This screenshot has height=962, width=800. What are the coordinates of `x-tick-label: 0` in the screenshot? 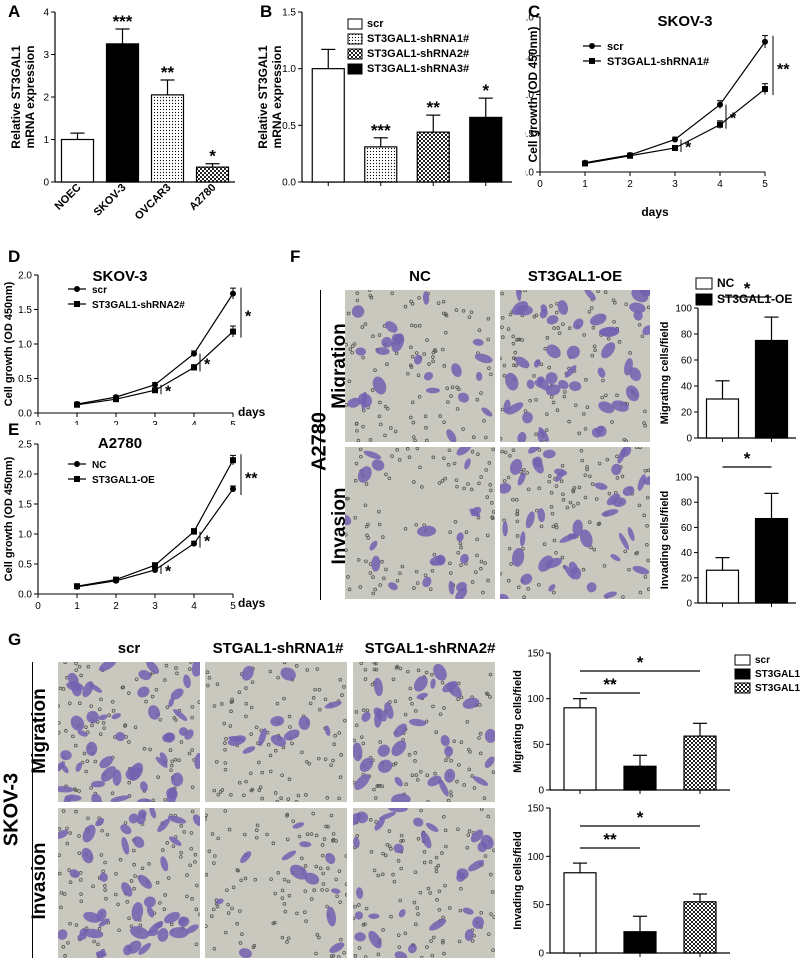 It's located at (38, 422).